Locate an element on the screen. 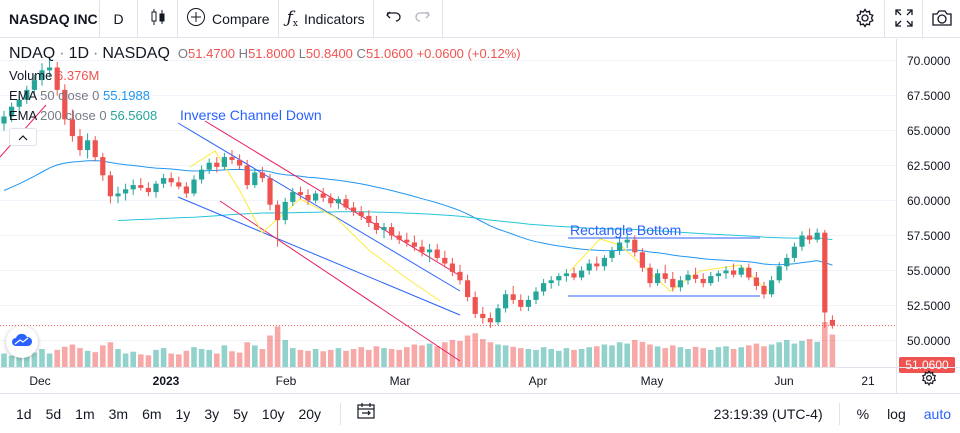  undo-icon is located at coordinates (393, 18).